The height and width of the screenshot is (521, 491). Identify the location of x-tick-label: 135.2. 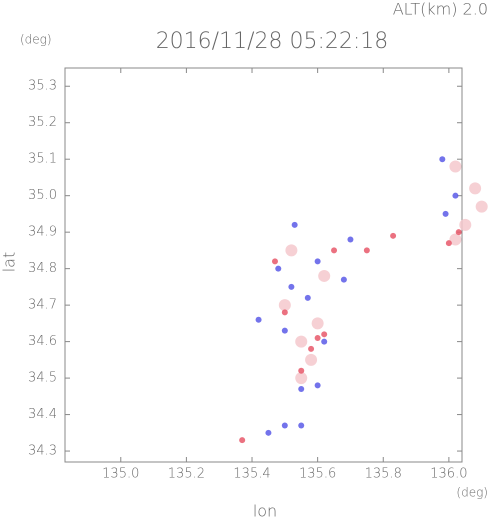
(186, 474).